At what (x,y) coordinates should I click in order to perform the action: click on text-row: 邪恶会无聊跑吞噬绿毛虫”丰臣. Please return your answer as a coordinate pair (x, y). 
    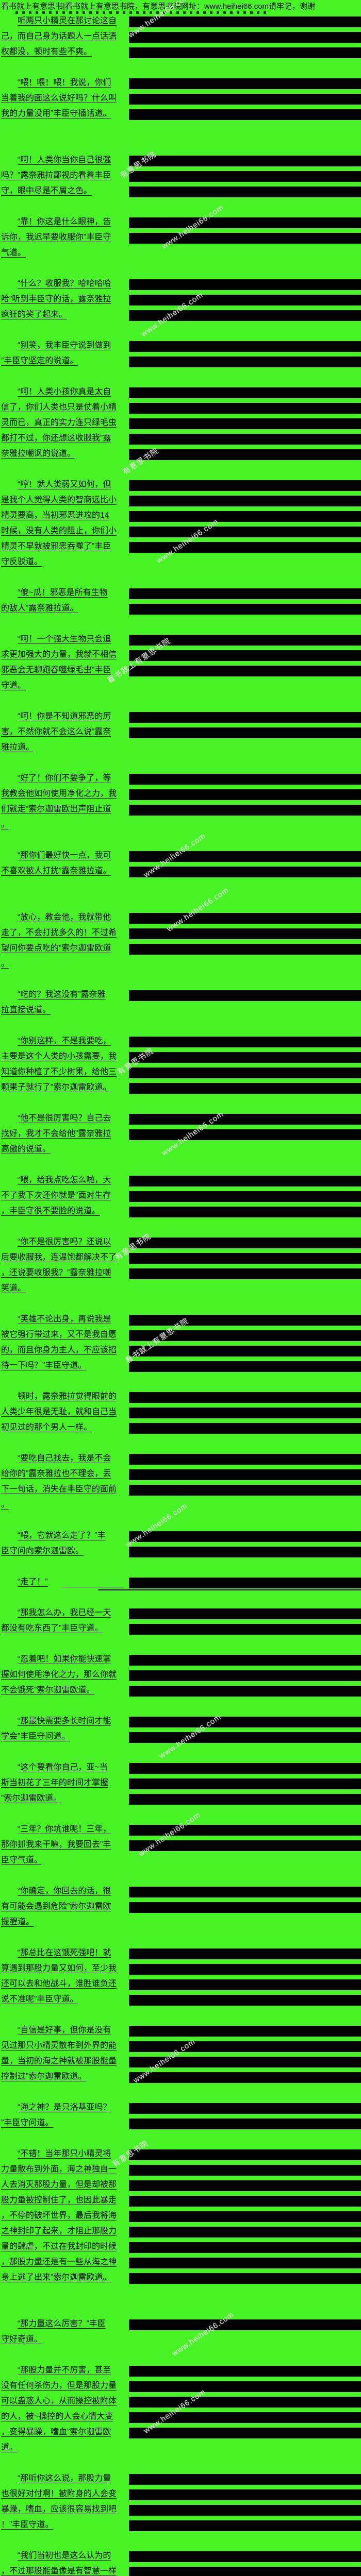
    Looking at the image, I should click on (180, 671).